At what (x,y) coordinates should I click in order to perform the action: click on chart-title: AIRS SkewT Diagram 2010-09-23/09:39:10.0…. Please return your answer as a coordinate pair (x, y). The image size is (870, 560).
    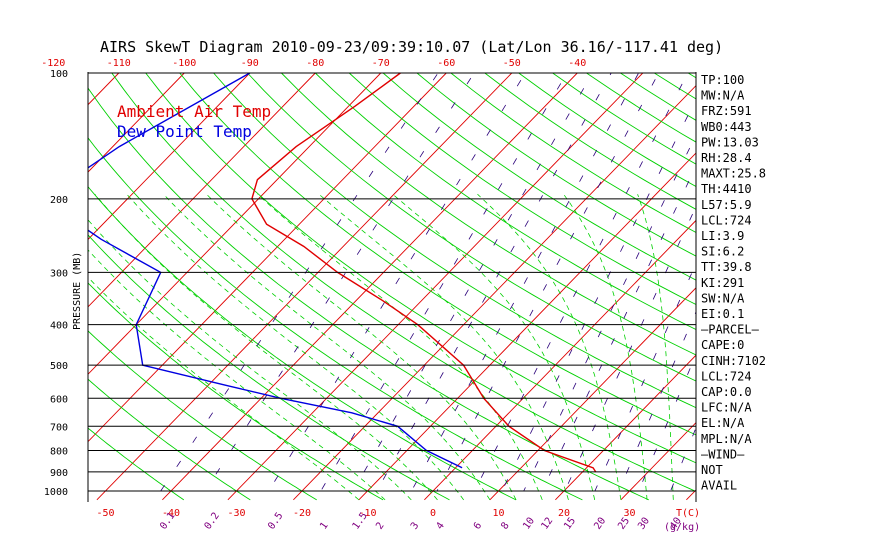
    Looking at the image, I should click on (411, 47).